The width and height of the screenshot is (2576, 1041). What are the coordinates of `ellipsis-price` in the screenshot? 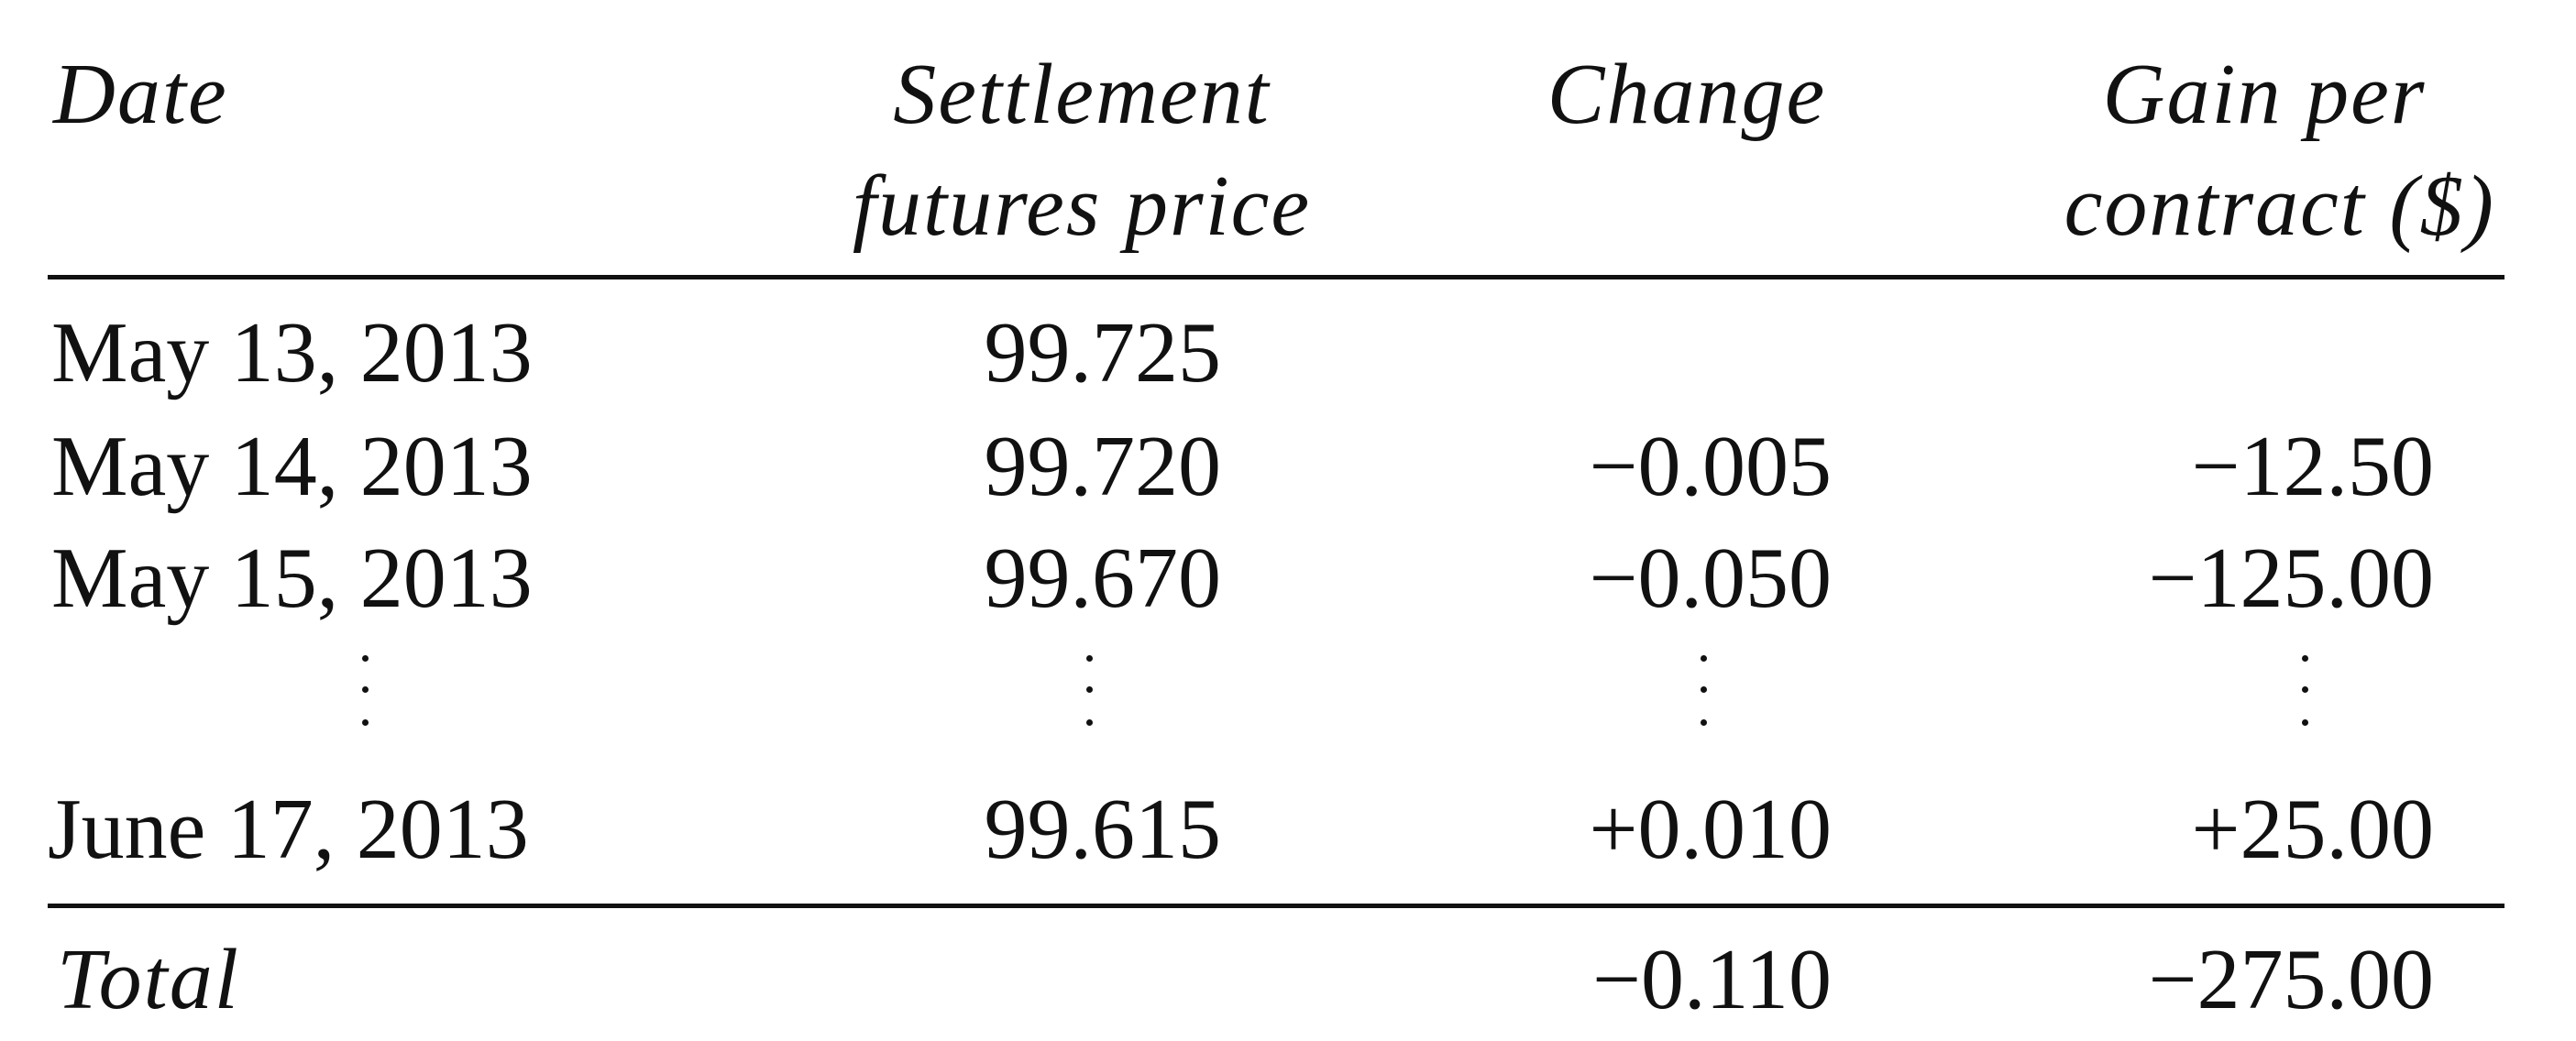 It's located at (1089, 701).